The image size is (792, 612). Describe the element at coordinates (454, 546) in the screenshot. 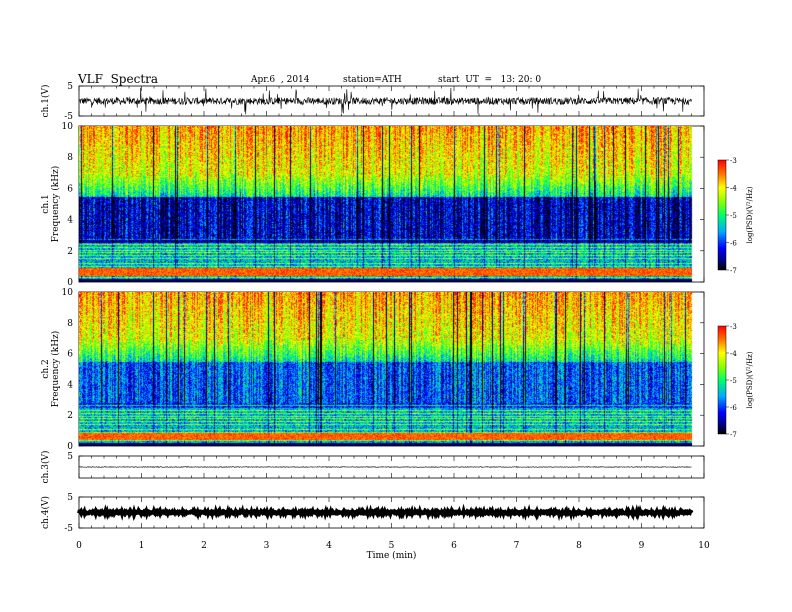

I see `x-tick-label: 6` at that location.